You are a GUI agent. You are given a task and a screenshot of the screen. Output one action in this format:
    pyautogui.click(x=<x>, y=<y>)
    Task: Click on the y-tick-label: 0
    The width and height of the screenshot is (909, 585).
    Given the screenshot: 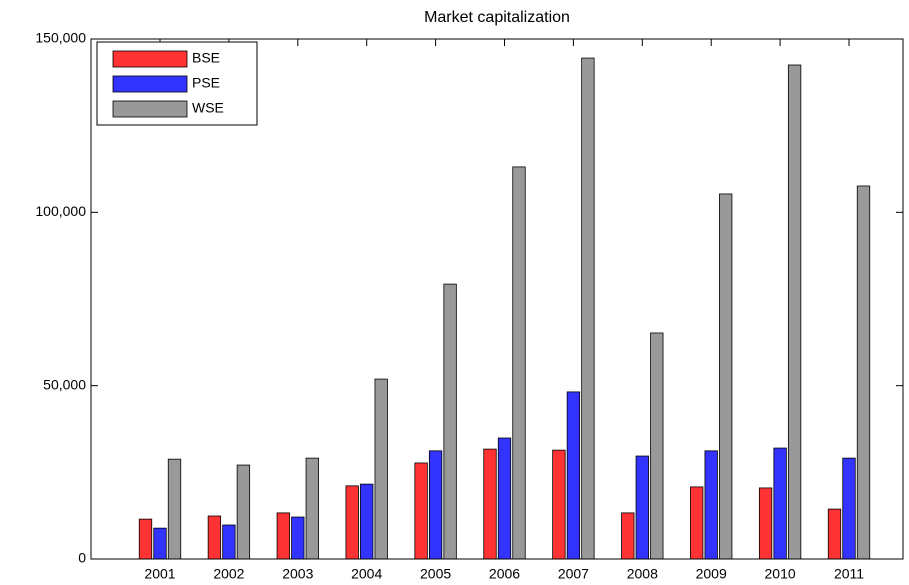 What is the action you would take?
    pyautogui.click(x=82, y=558)
    